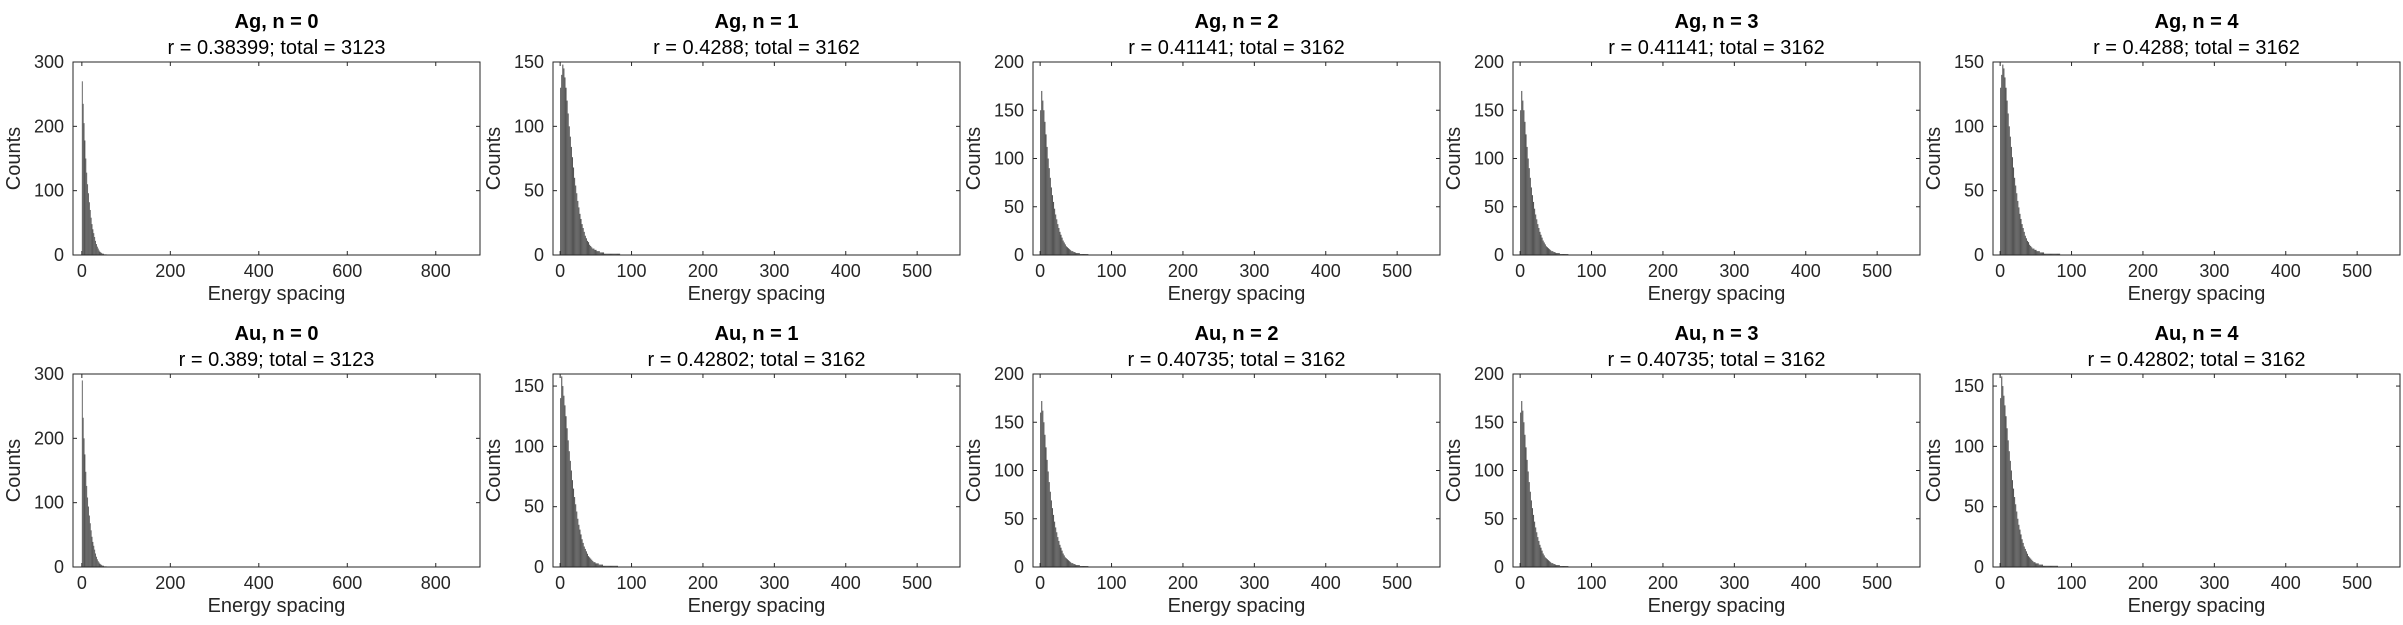 The height and width of the screenshot is (625, 2403). I want to click on panel-subtitle: r = 0.389; total = 3123, so click(277, 360).